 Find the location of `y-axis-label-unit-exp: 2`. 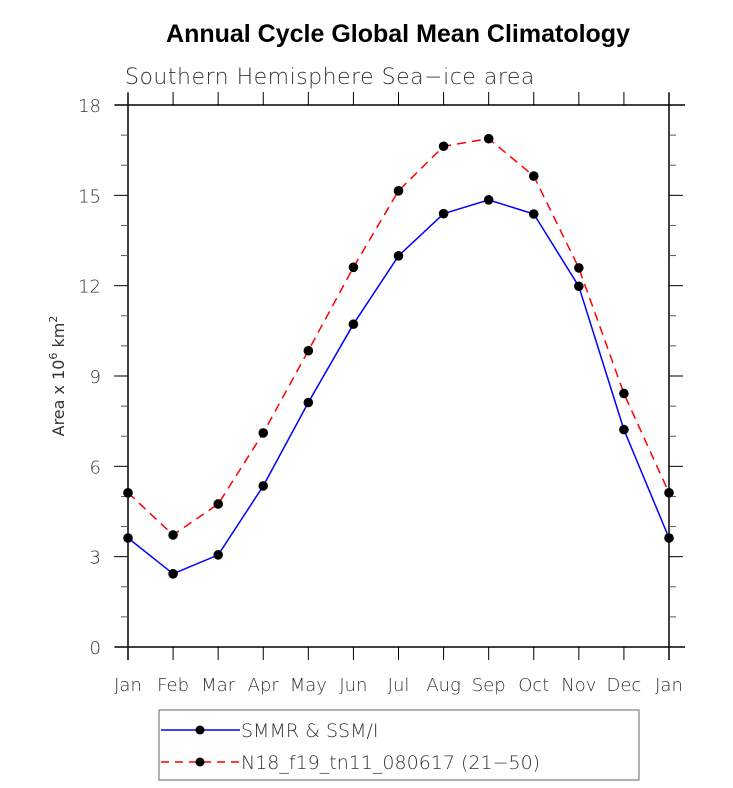

y-axis-label-unit-exp: 2 is located at coordinates (53, 319).